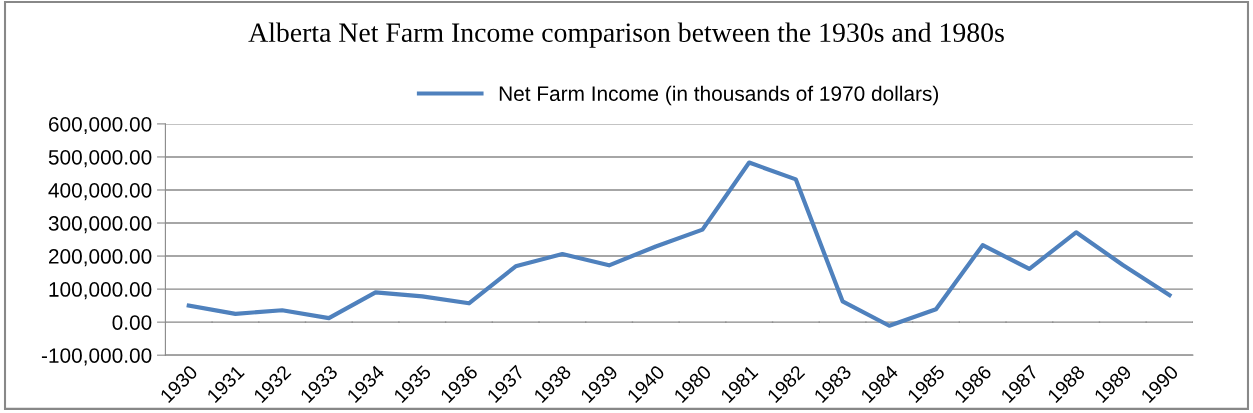 The image size is (1253, 413). What do you see at coordinates (96, 357) in the screenshot?
I see `y-tick-label: -100,000.00` at bounding box center [96, 357].